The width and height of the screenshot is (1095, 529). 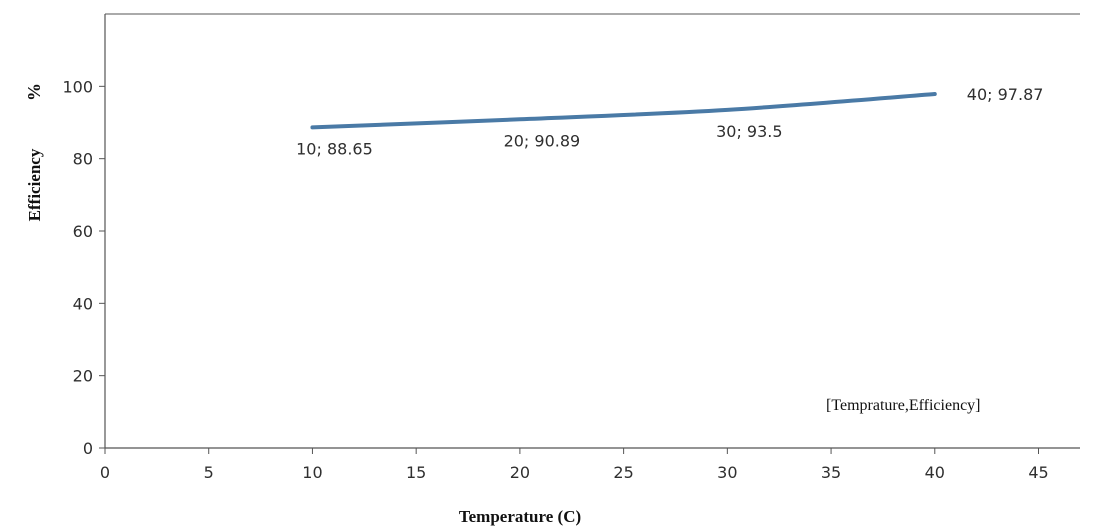 I want to click on x-tick-label: 15, so click(x=416, y=472).